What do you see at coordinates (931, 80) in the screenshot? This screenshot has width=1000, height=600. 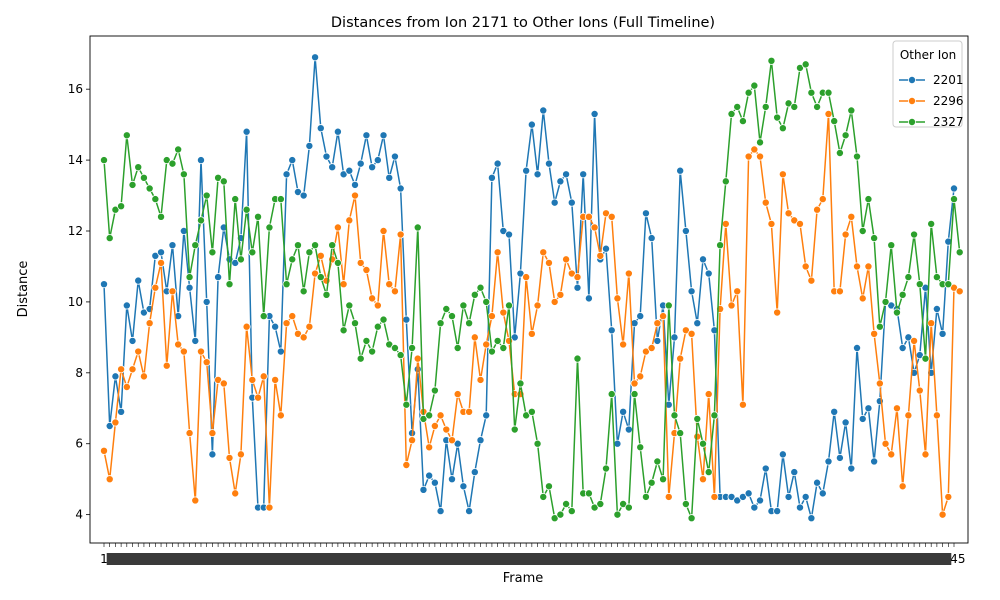 I see `legend-item-2201: 2201` at bounding box center [931, 80].